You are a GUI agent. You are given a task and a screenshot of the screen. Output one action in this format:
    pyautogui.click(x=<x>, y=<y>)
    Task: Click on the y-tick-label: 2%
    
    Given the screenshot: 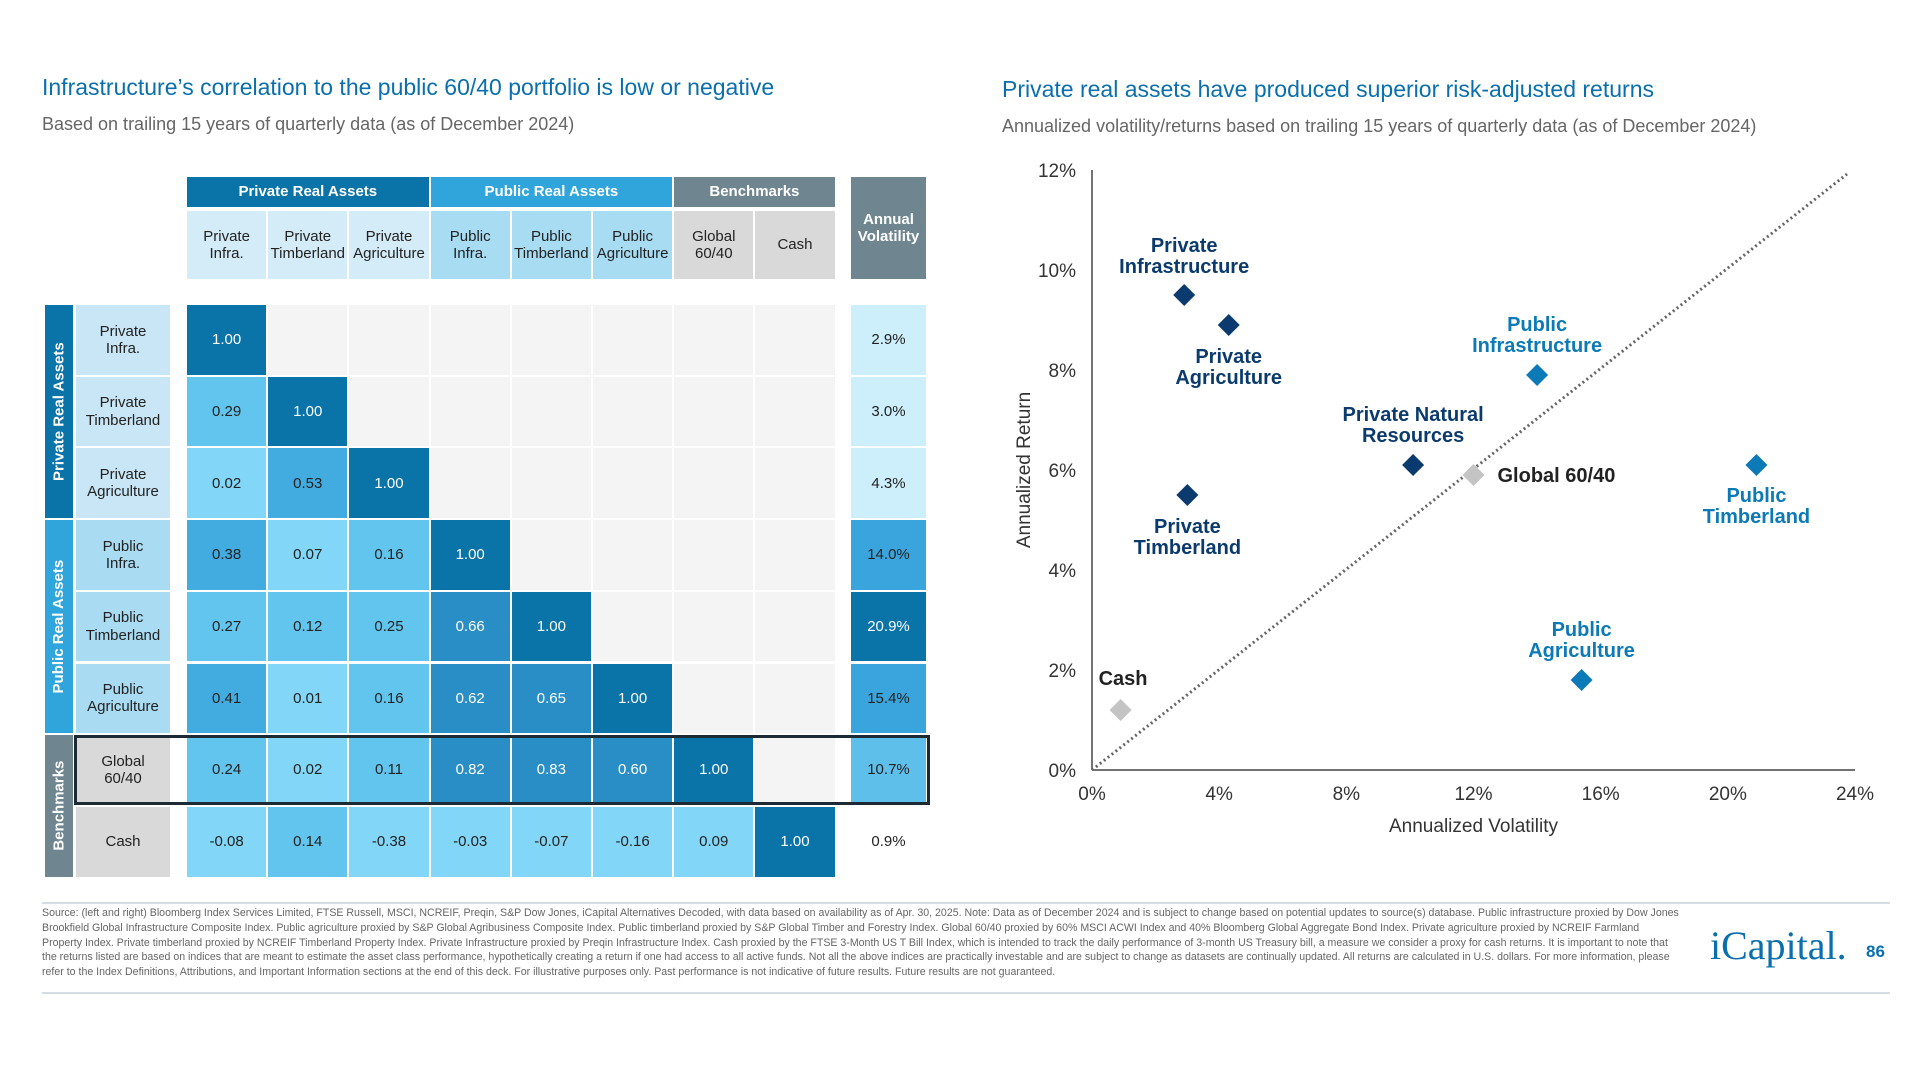 What is the action you would take?
    pyautogui.click(x=1063, y=671)
    